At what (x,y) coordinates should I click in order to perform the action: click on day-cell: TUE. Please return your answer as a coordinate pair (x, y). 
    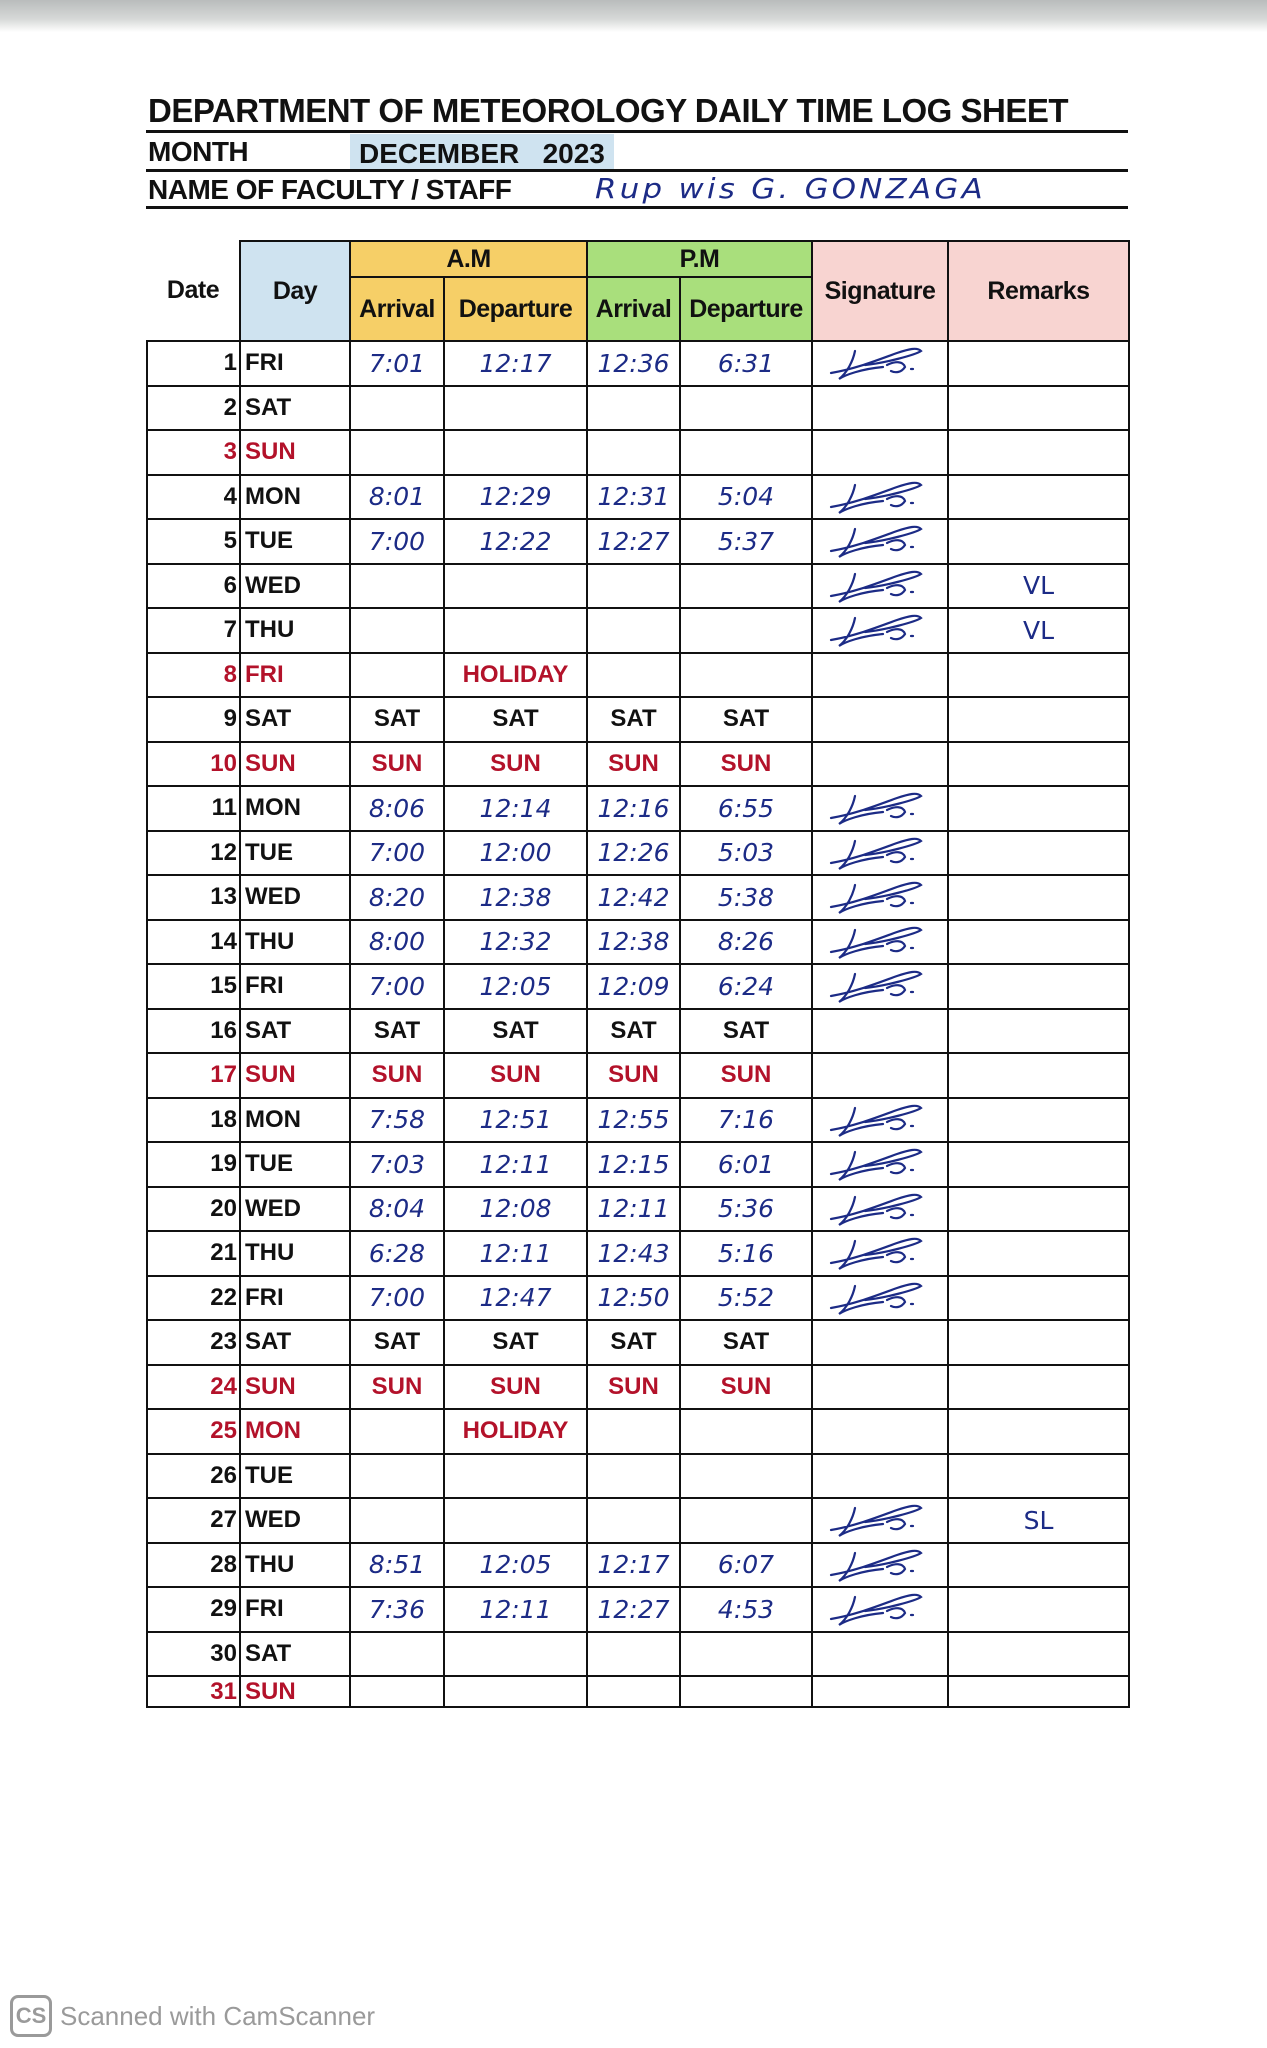
    Looking at the image, I should click on (295, 1164).